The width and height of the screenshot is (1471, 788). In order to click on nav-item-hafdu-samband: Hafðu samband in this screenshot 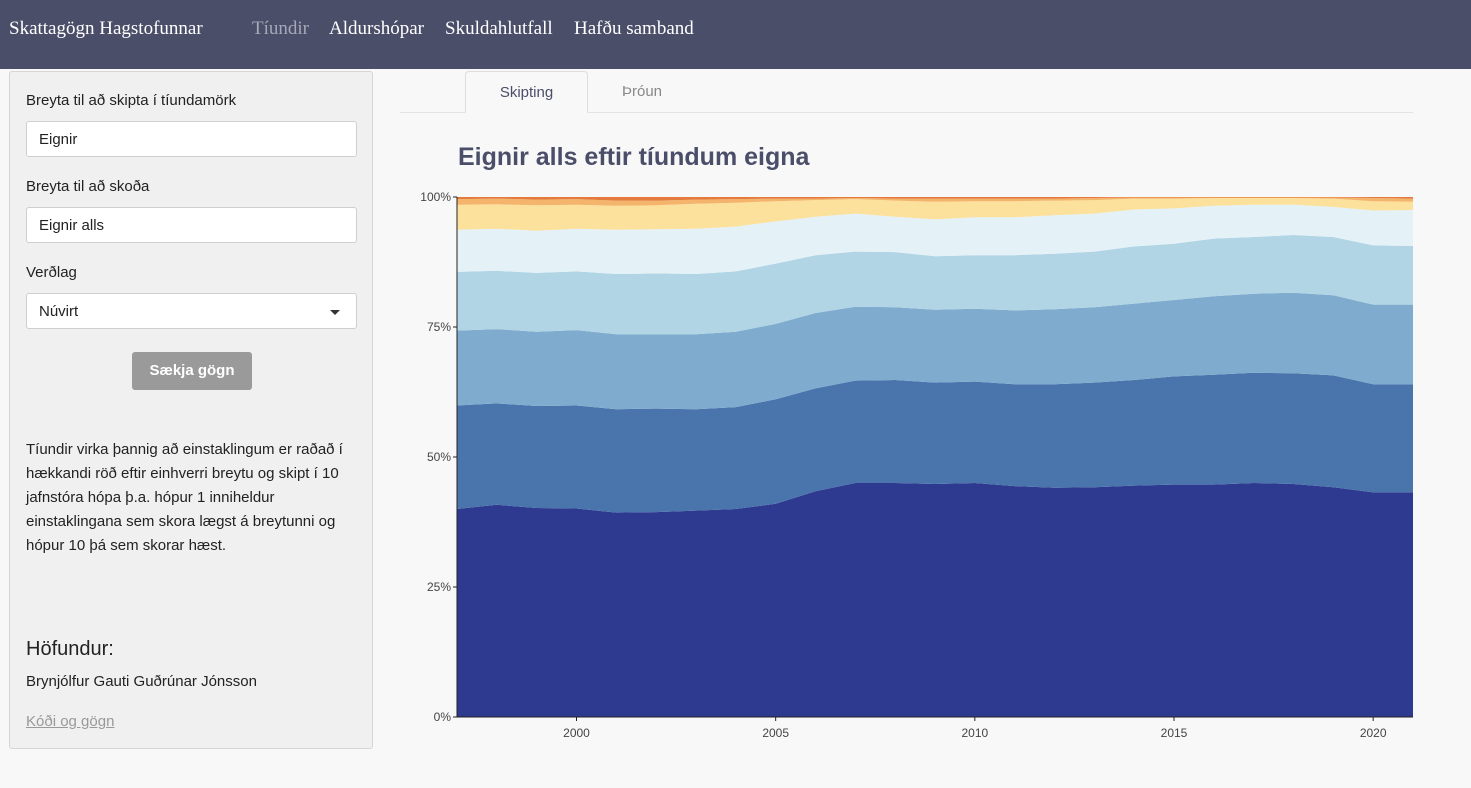, I will do `click(634, 28)`.